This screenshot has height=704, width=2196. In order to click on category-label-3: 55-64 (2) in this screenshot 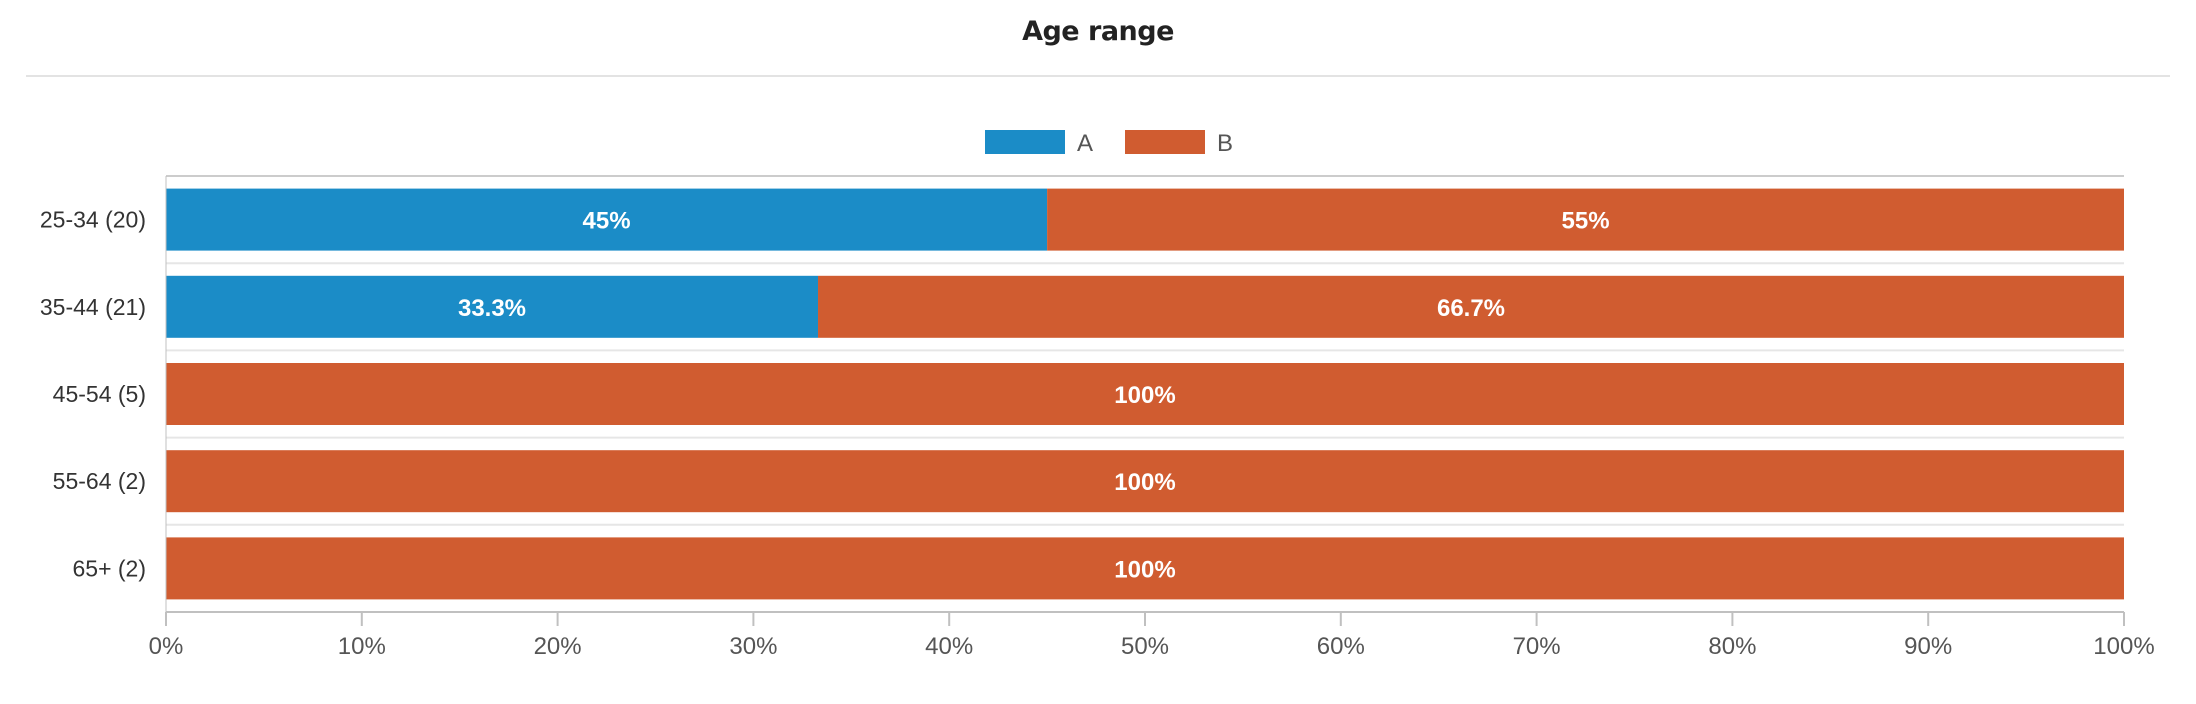, I will do `click(99, 481)`.